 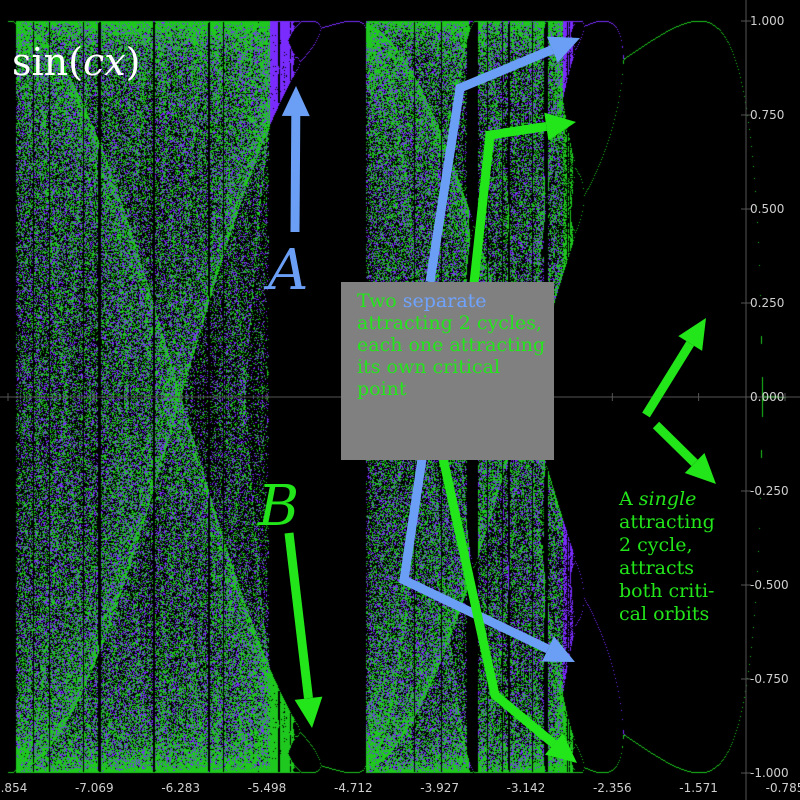 What do you see at coordinates (767, 21) in the screenshot?
I see `y-tick-label: 1.000` at bounding box center [767, 21].